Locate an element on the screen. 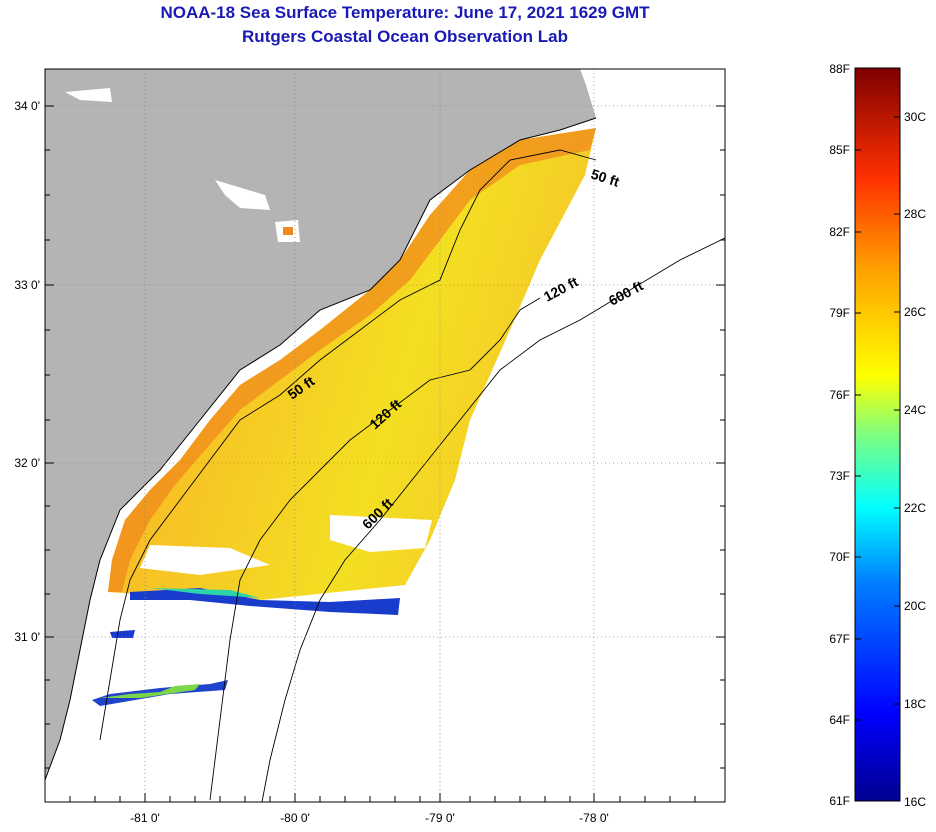  colorbar-f-label: 88F is located at coordinates (839, 69).